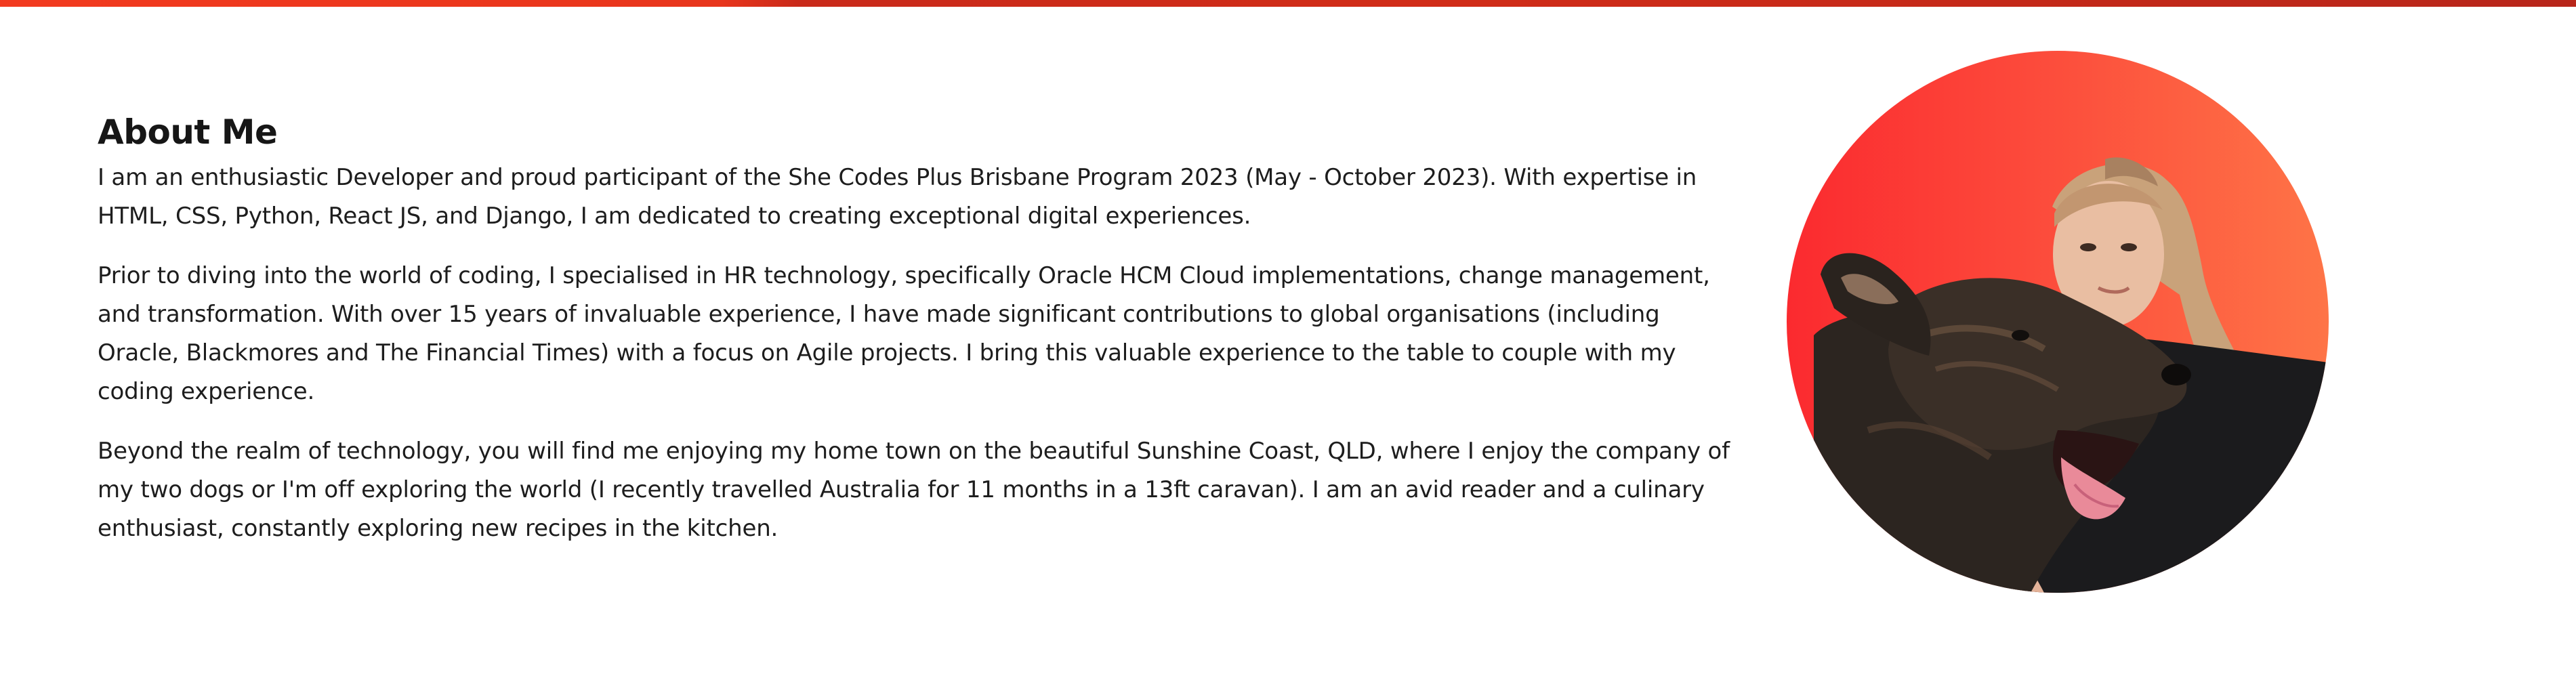 This screenshot has height=691, width=2576. What do you see at coordinates (188, 132) in the screenshot?
I see `about-heading: About Me` at bounding box center [188, 132].